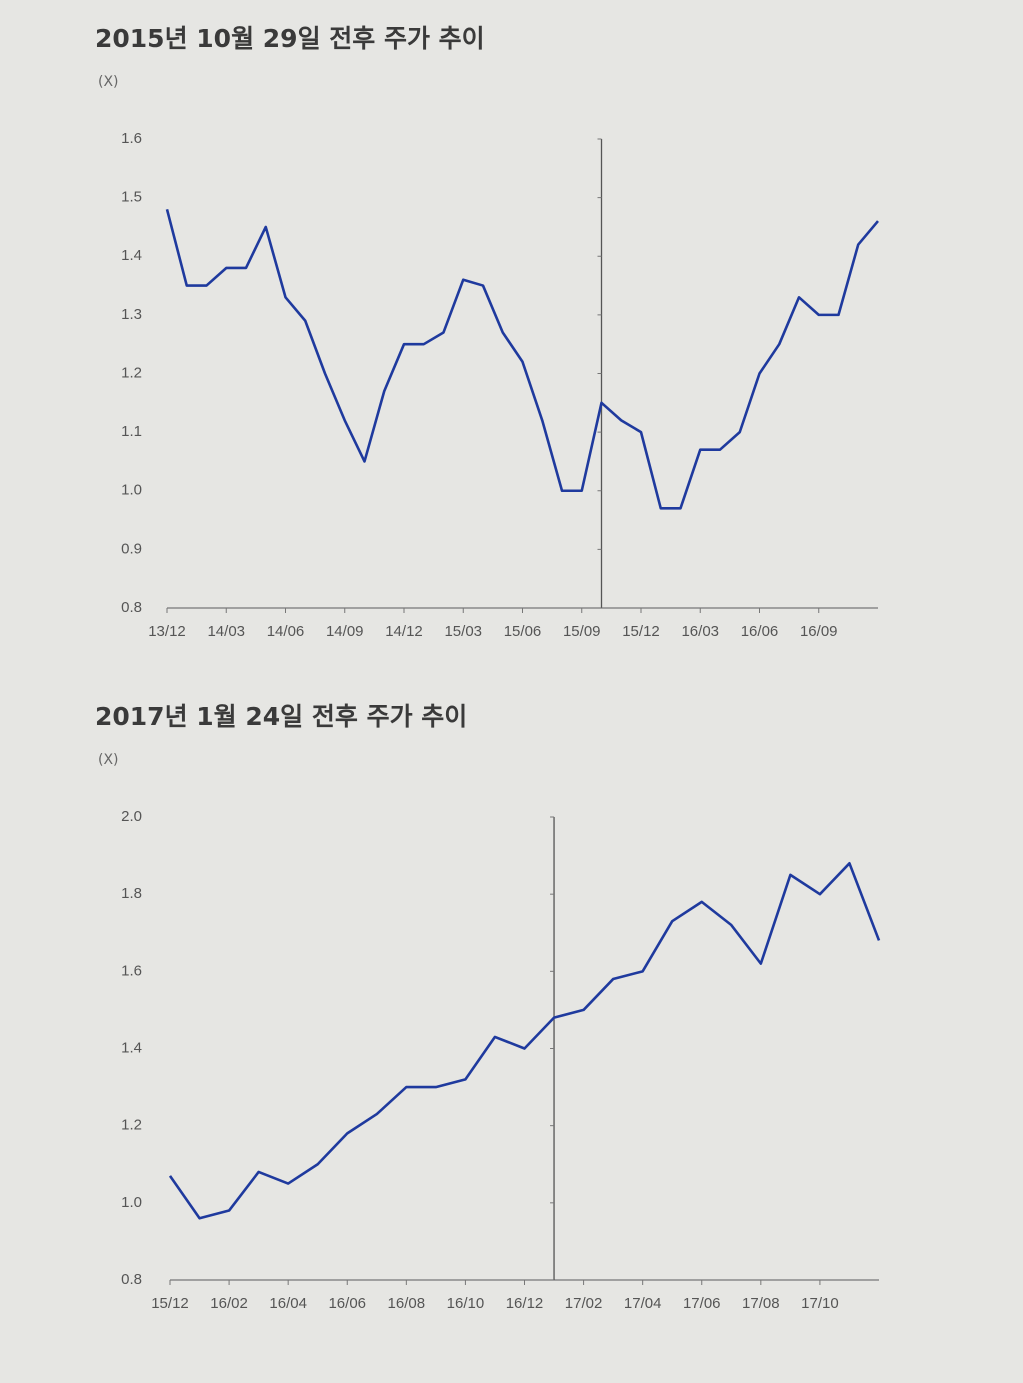 Image resolution: width=1023 pixels, height=1383 pixels. What do you see at coordinates (286, 631) in the screenshot?
I see `x-tick-label: 14/06` at bounding box center [286, 631].